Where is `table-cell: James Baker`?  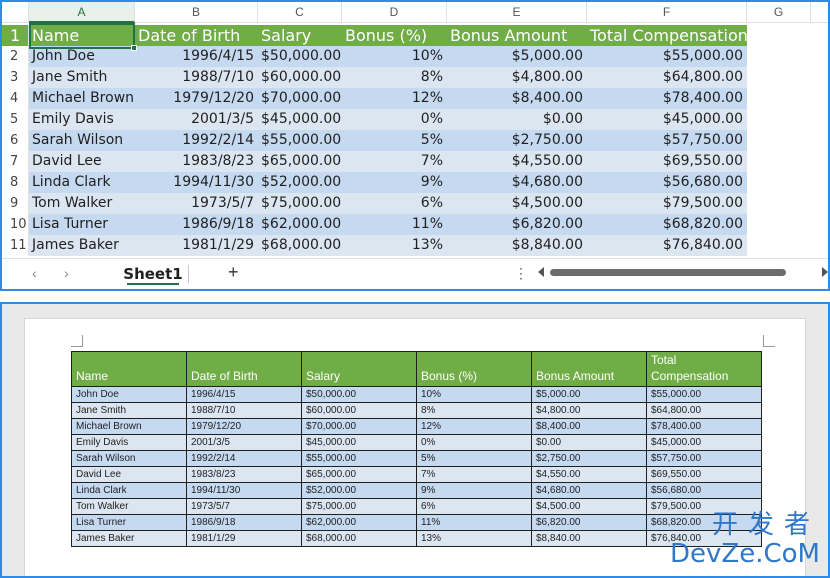
table-cell: James Baker is located at coordinates (82, 245).